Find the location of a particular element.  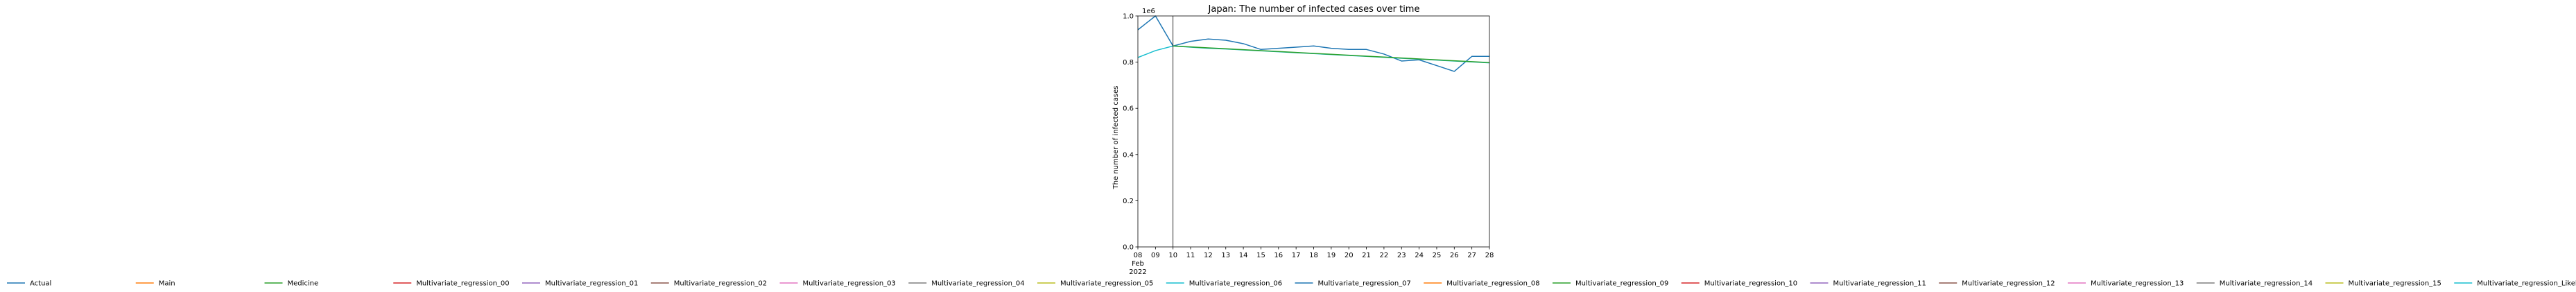

x-tick-label-0: 08 is located at coordinates (1138, 255).